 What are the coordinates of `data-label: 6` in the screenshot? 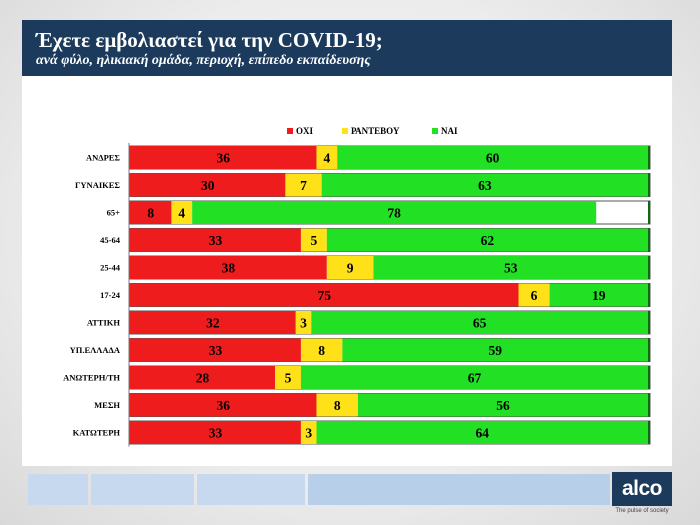 It's located at (534, 295).